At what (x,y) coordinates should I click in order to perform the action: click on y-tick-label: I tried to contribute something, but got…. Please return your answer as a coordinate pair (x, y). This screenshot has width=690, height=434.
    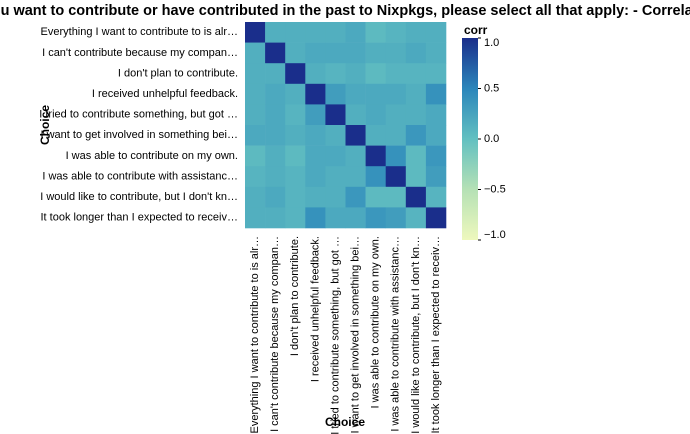
    Looking at the image, I should click on (138, 115).